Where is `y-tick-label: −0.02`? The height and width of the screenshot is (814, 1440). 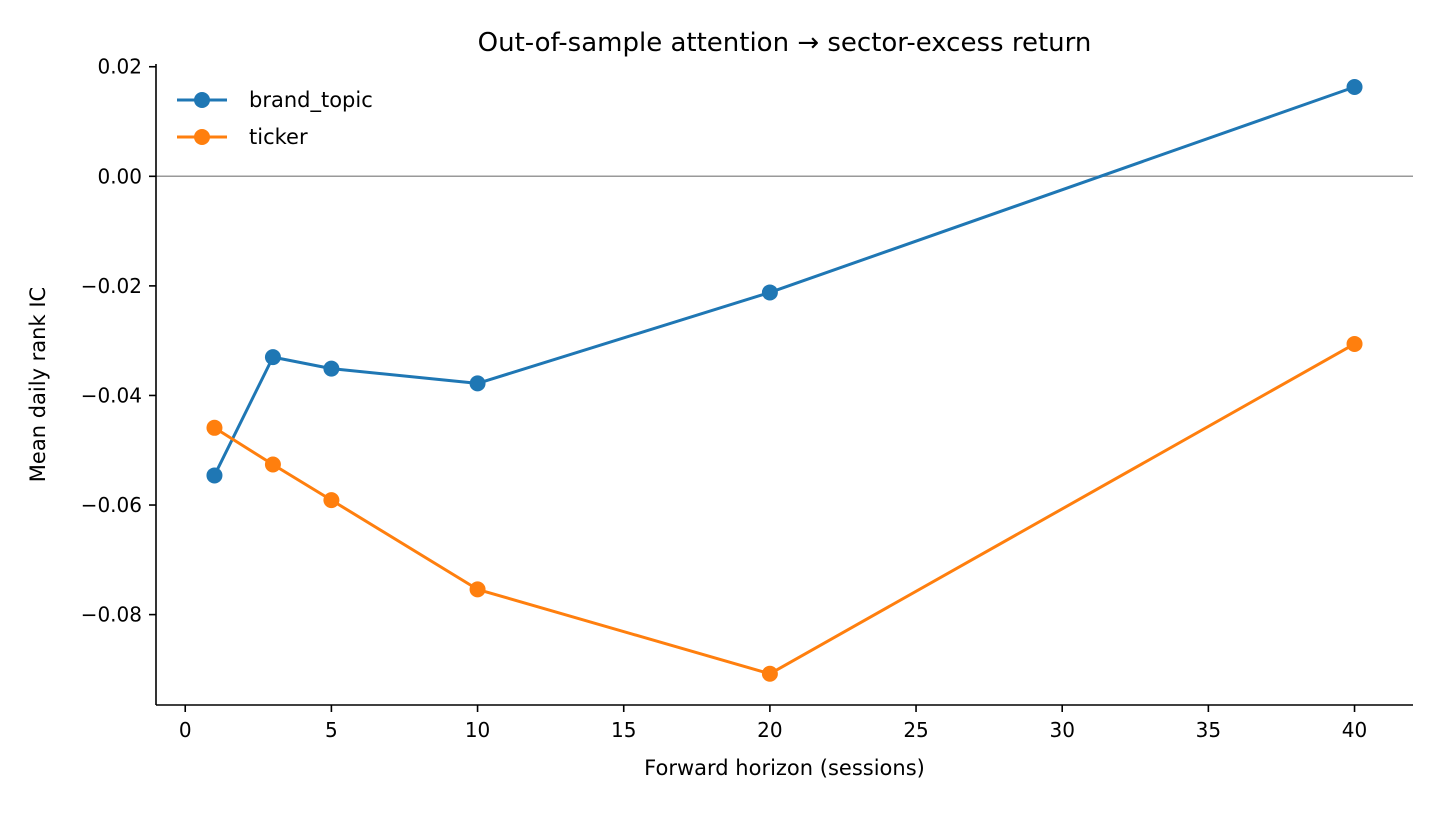
y-tick-label: −0.02 is located at coordinates (111, 286).